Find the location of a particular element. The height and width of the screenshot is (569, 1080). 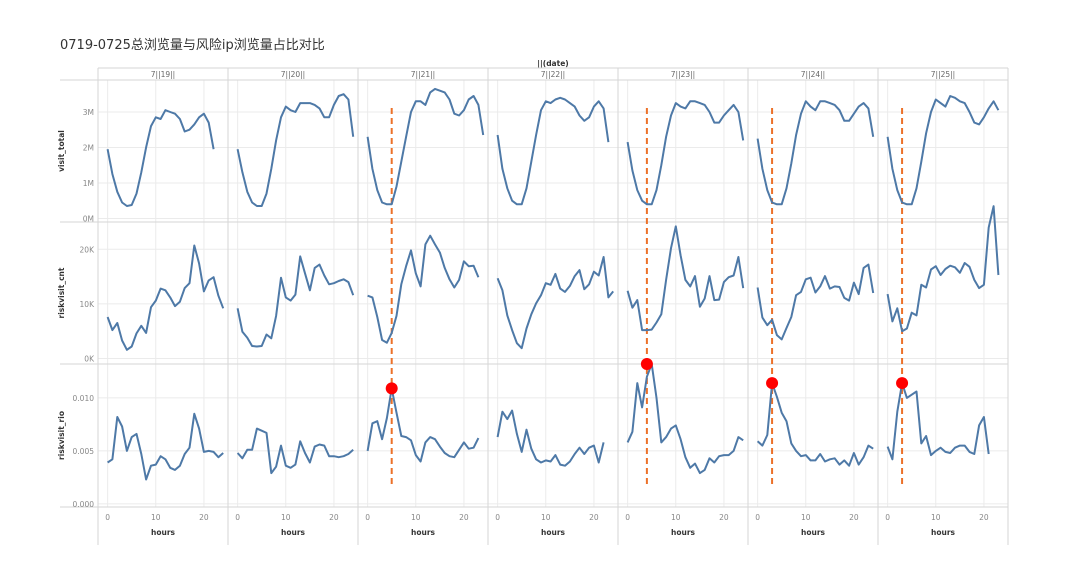

y-tick-label: 0.010 is located at coordinates (84, 398).